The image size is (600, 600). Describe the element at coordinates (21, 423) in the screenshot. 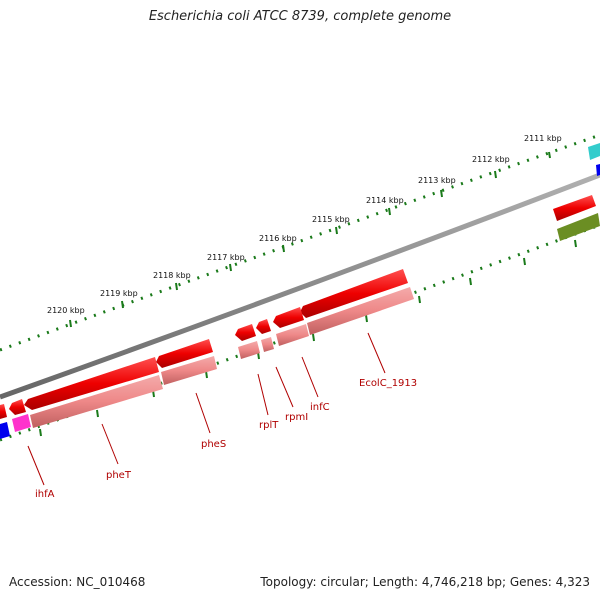

I see `cds-bar-magenta` at that location.